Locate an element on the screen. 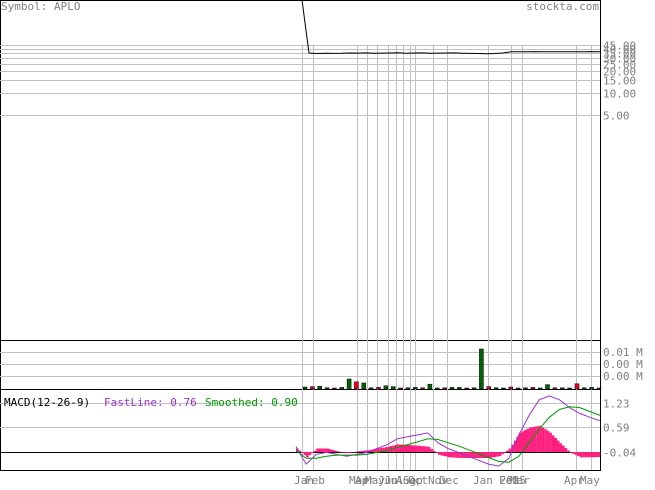  macd-tick-label: 1.23 is located at coordinates (616, 404).